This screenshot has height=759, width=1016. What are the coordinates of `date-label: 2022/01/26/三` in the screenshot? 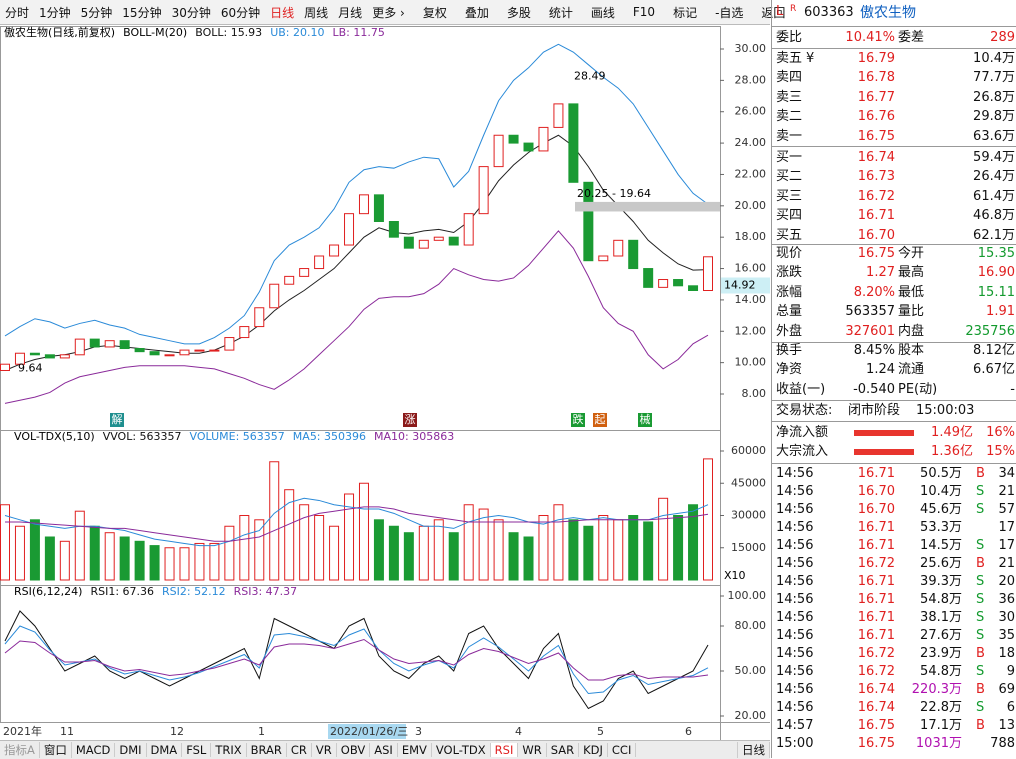 It's located at (369, 731).